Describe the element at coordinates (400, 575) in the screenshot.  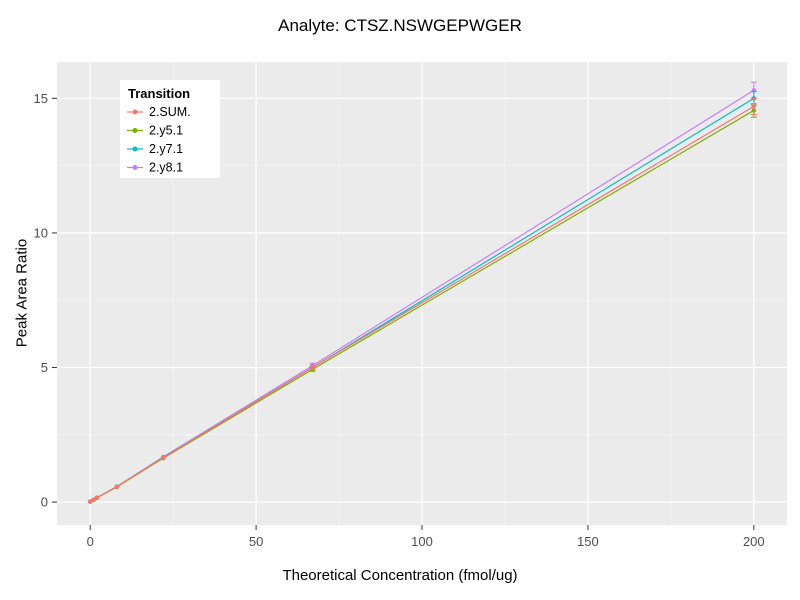
I see `x-axis-label: Theoretical Concentration (fmol/ug)` at that location.